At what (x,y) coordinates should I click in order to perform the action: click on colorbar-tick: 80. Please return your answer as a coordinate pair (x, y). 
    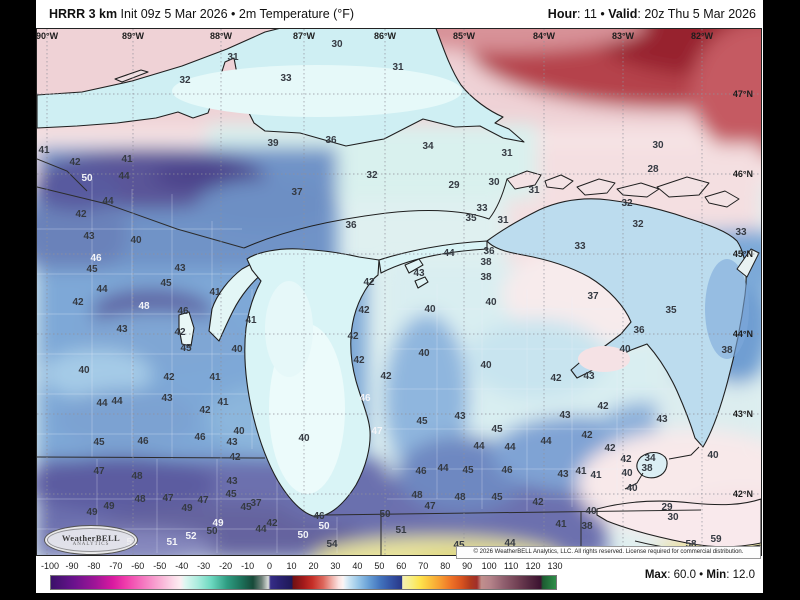
    Looking at the image, I should click on (445, 566).